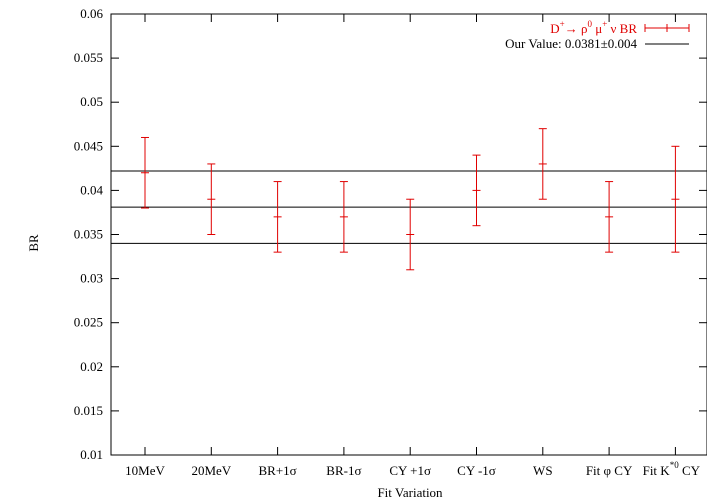 This screenshot has width=707, height=502. Describe the element at coordinates (88, 57) in the screenshot. I see `y-tick-label: 0.055` at that location.